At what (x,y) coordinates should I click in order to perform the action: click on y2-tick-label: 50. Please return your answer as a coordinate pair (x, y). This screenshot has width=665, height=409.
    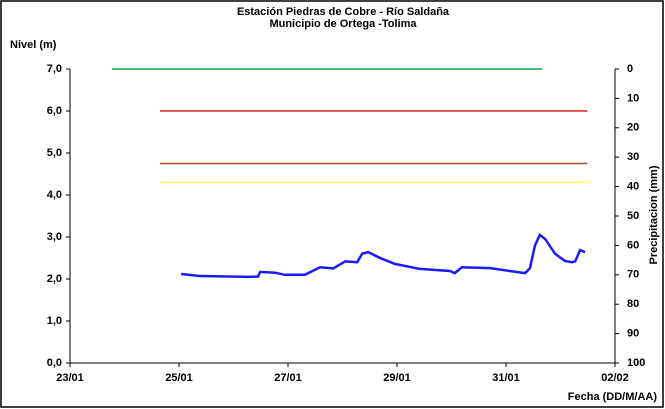
    Looking at the image, I should click on (633, 216).